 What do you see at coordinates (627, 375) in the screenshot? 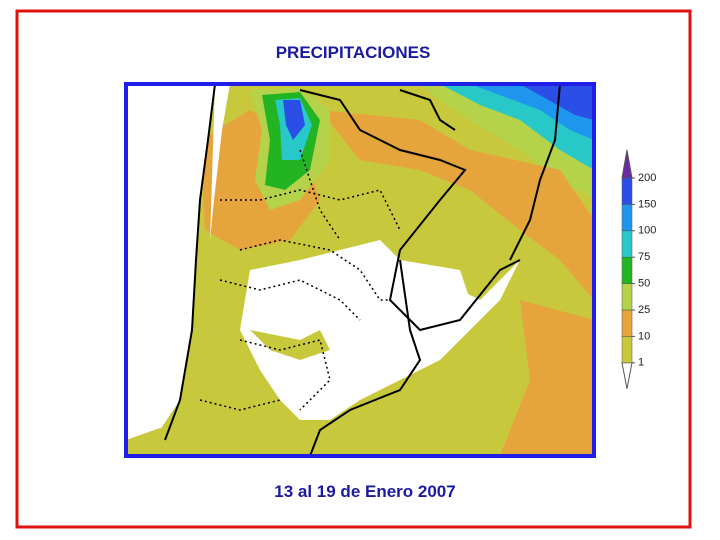
I see `colorbar-low-triangle` at bounding box center [627, 375].